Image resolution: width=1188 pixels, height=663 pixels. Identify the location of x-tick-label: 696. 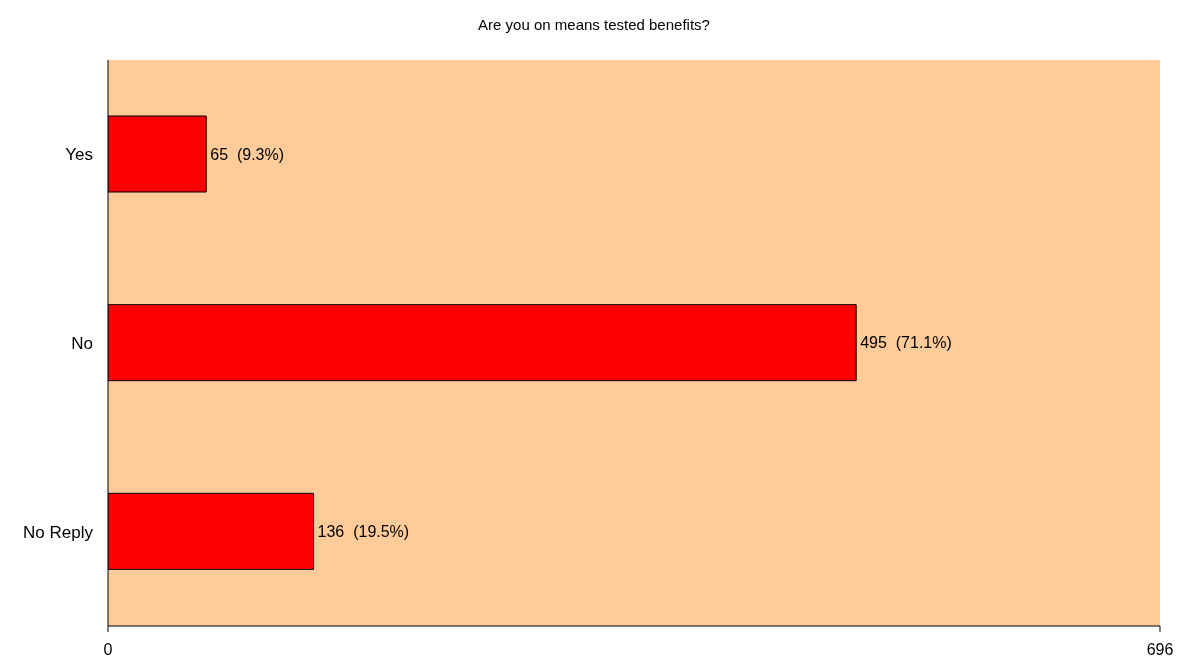
(1160, 650).